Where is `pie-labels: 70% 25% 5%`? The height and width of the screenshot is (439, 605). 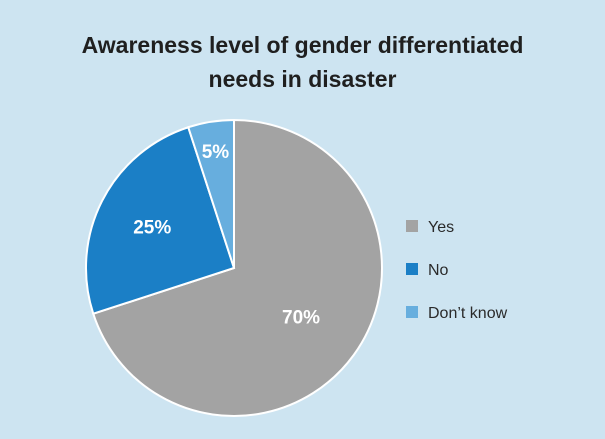
pie-labels: 70% 25% 5% is located at coordinates (226, 235).